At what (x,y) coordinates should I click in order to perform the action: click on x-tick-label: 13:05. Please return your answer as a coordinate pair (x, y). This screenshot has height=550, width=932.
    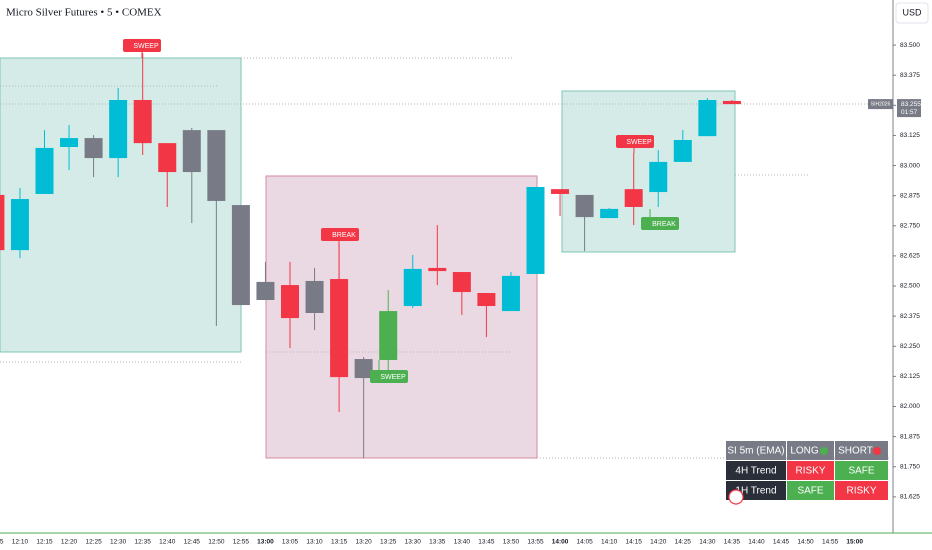
    Looking at the image, I should click on (290, 542).